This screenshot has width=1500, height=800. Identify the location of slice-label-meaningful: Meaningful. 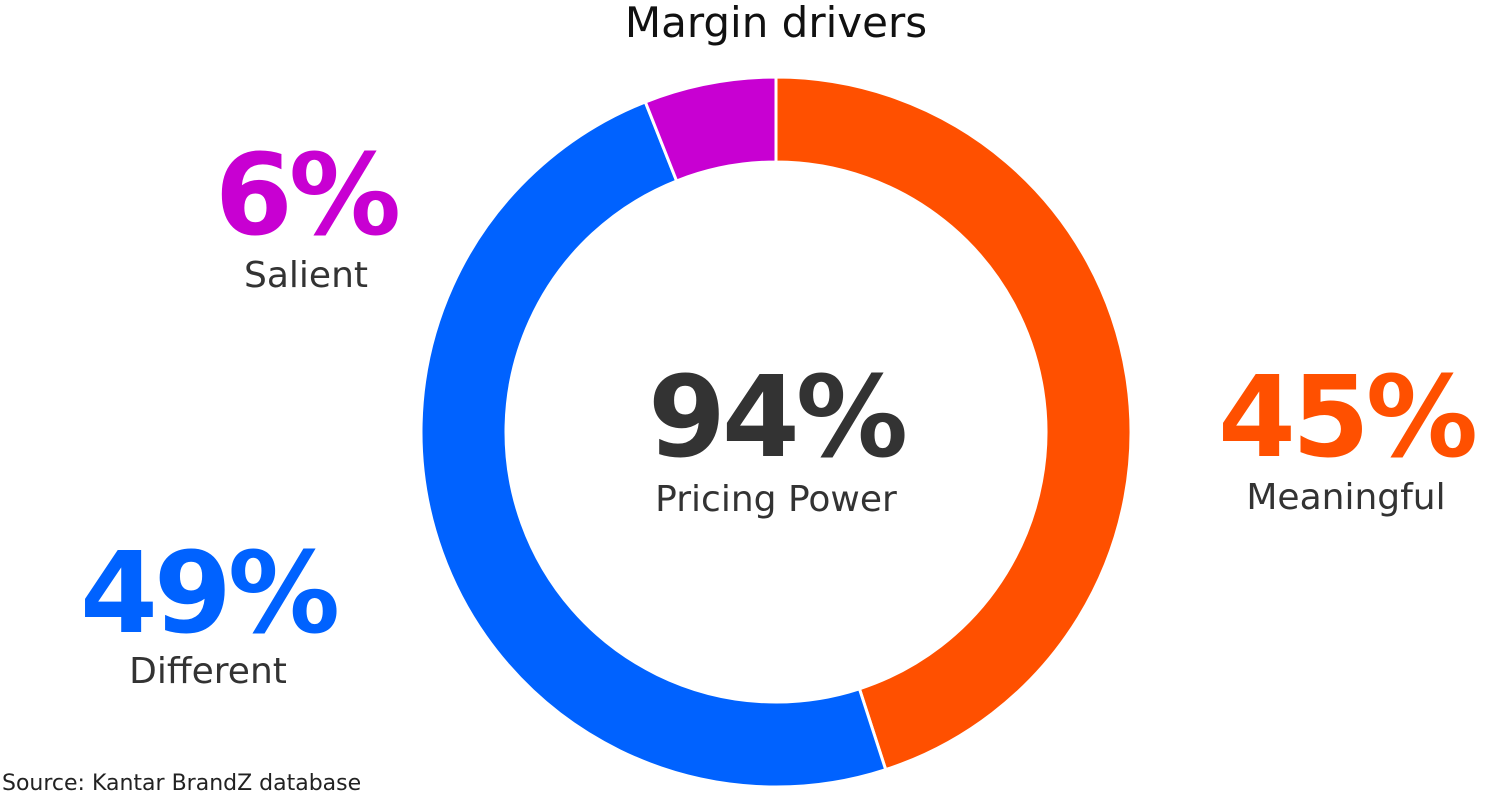
(1346, 497).